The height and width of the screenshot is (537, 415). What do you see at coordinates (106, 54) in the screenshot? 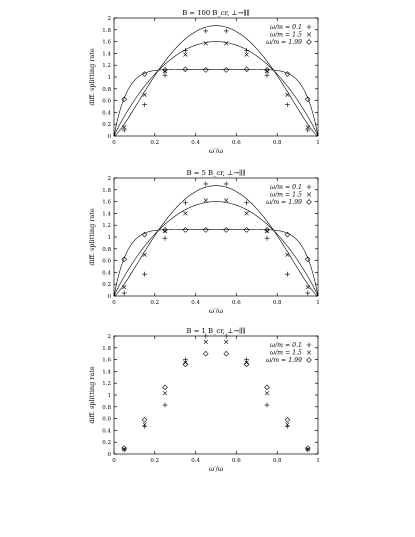
I see `y-tick-label: 1.4` at bounding box center [106, 54].